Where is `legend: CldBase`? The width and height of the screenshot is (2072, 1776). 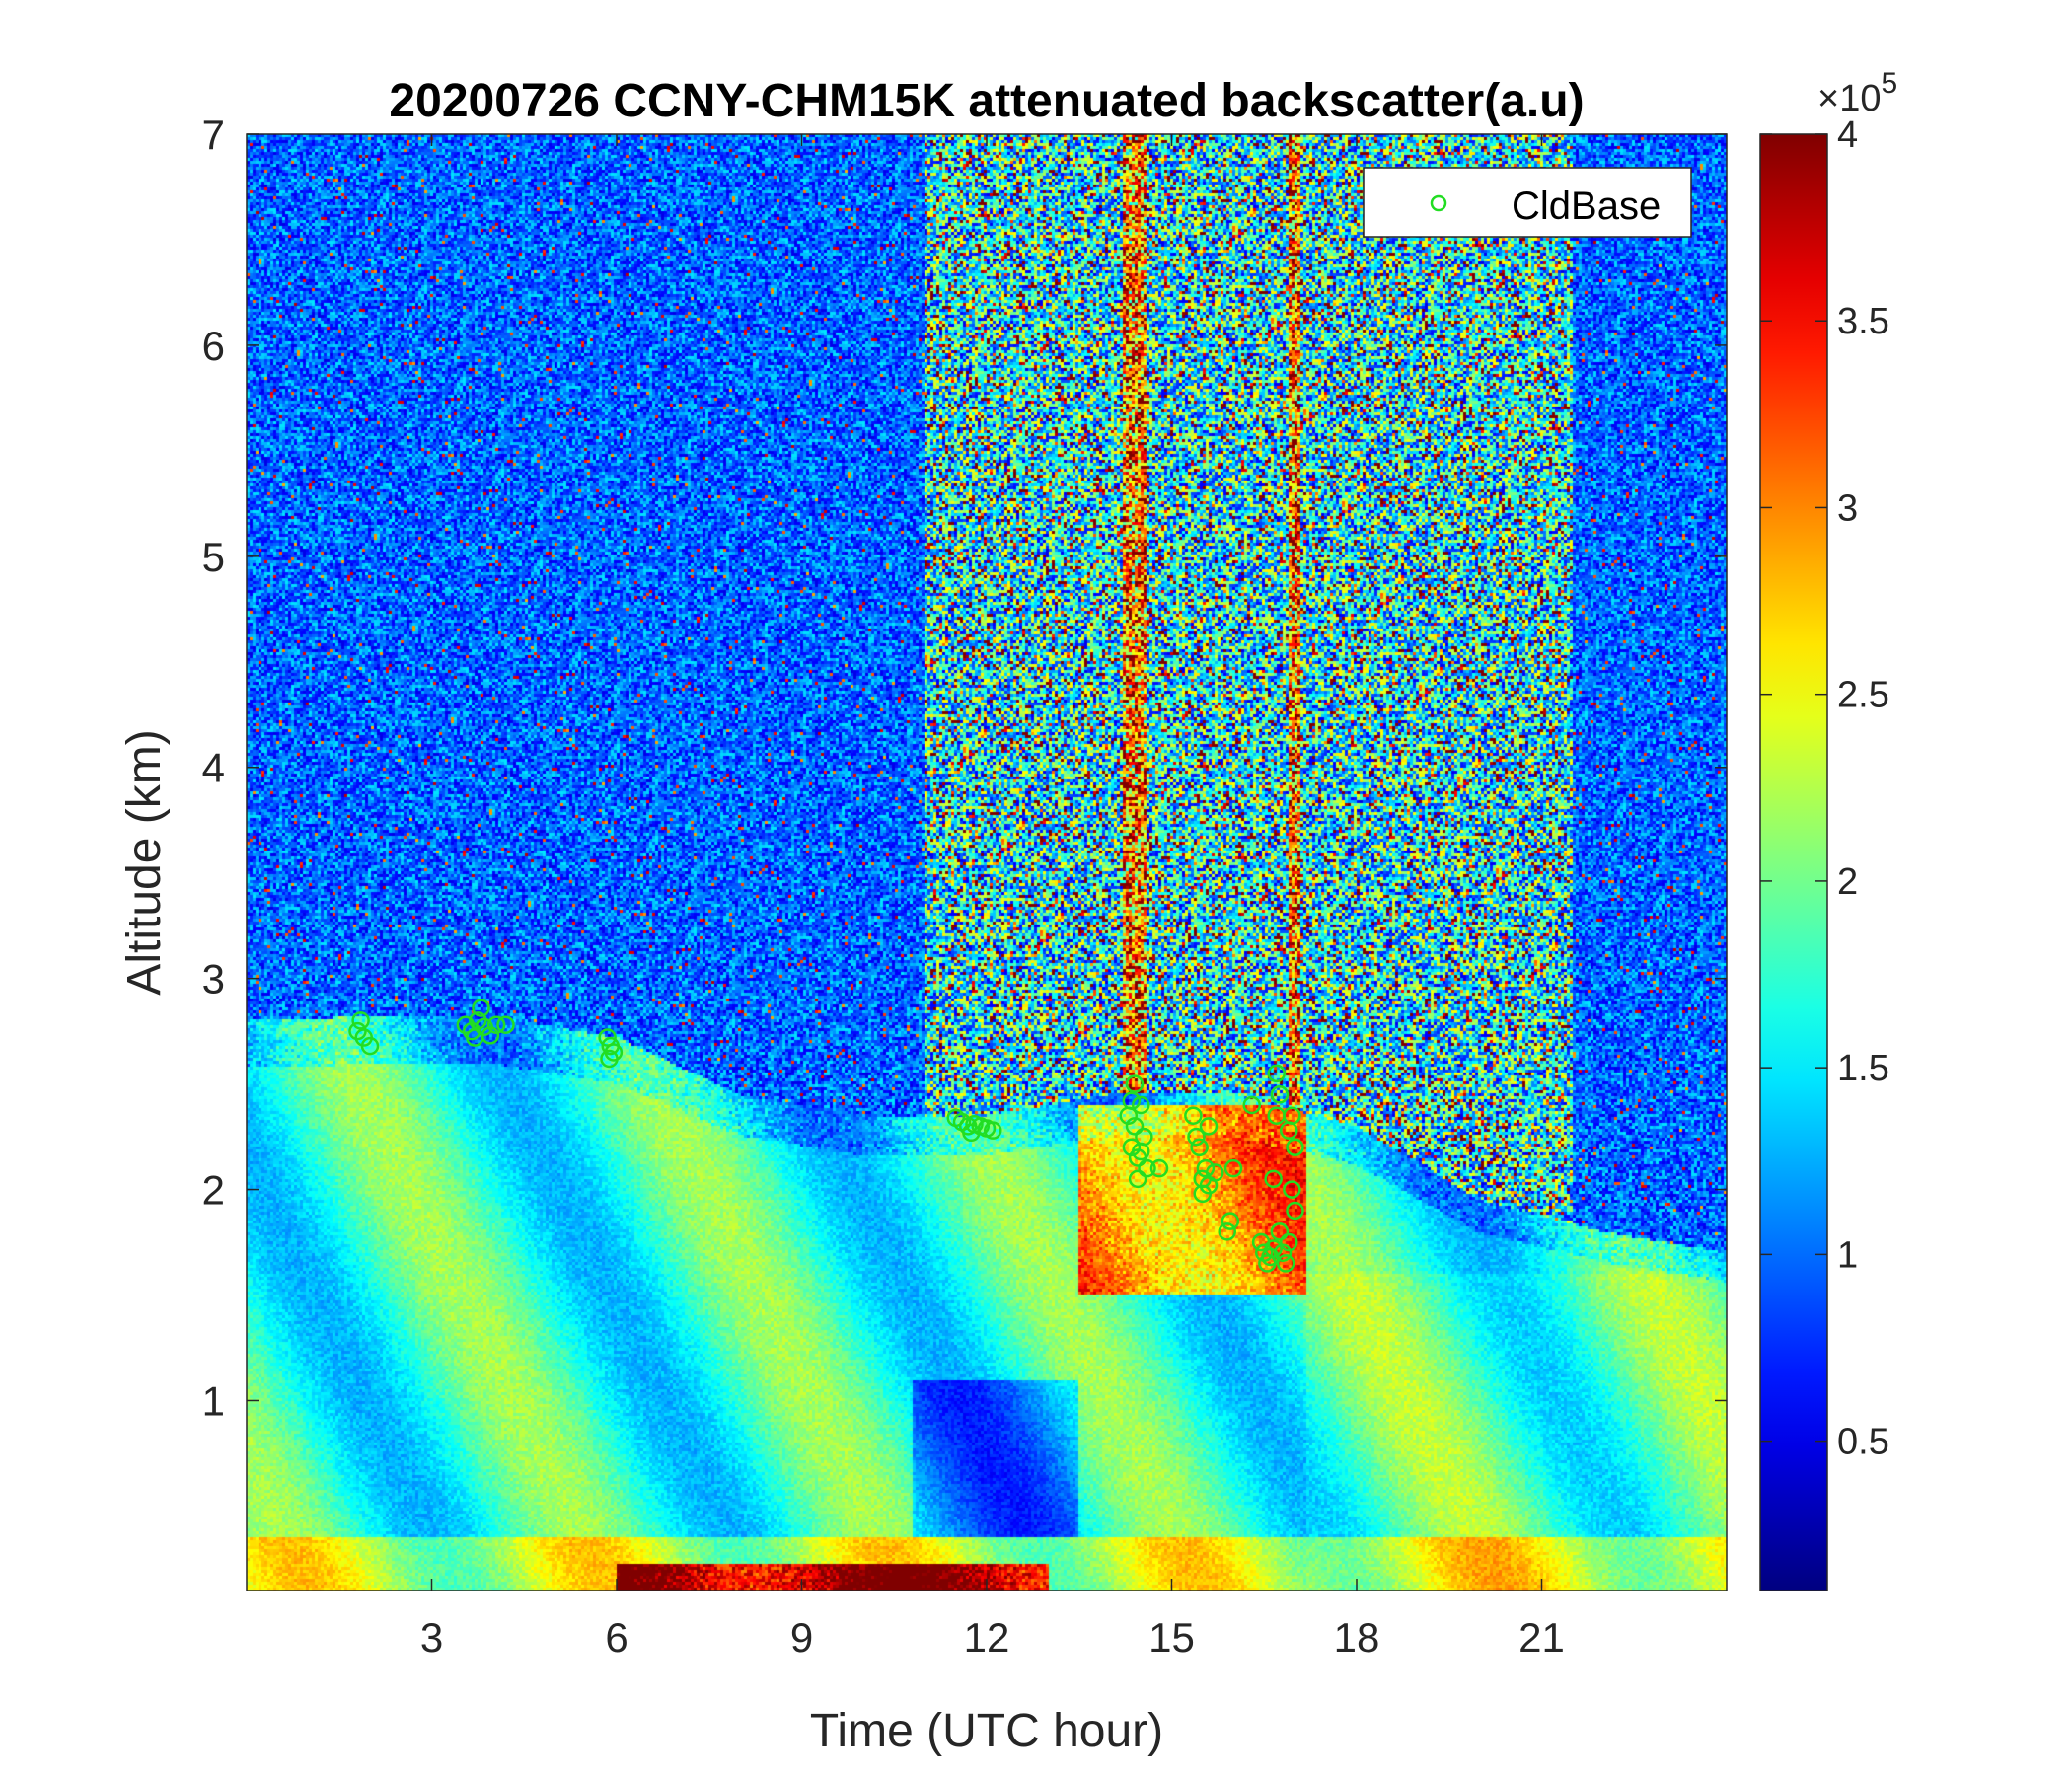
legend: CldBase is located at coordinates (1528, 203).